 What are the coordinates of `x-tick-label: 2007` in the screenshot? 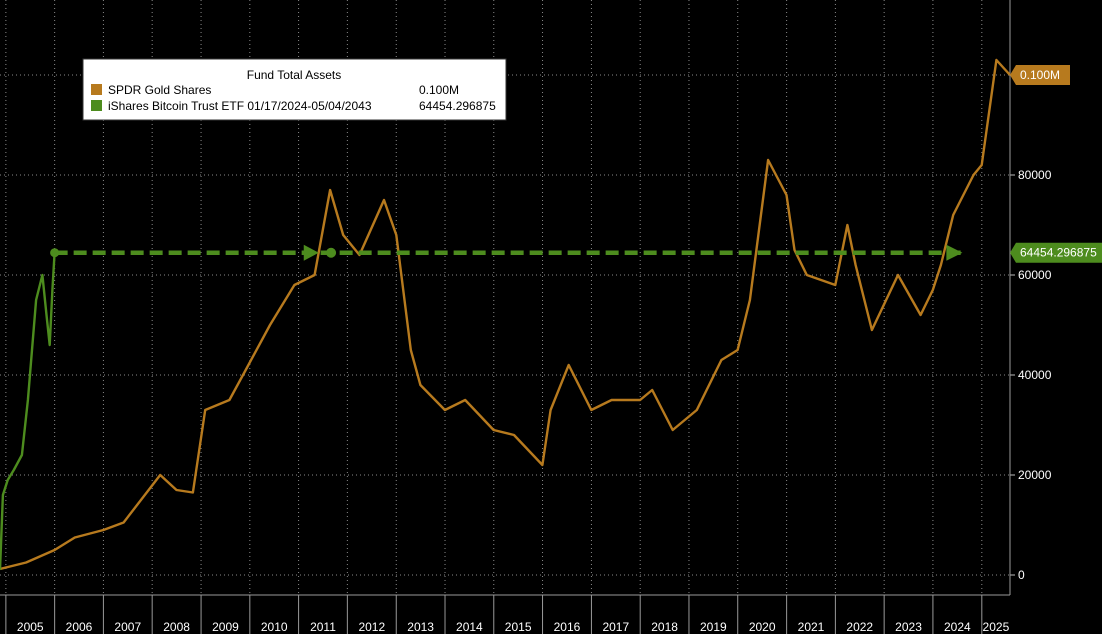 It's located at (127, 627).